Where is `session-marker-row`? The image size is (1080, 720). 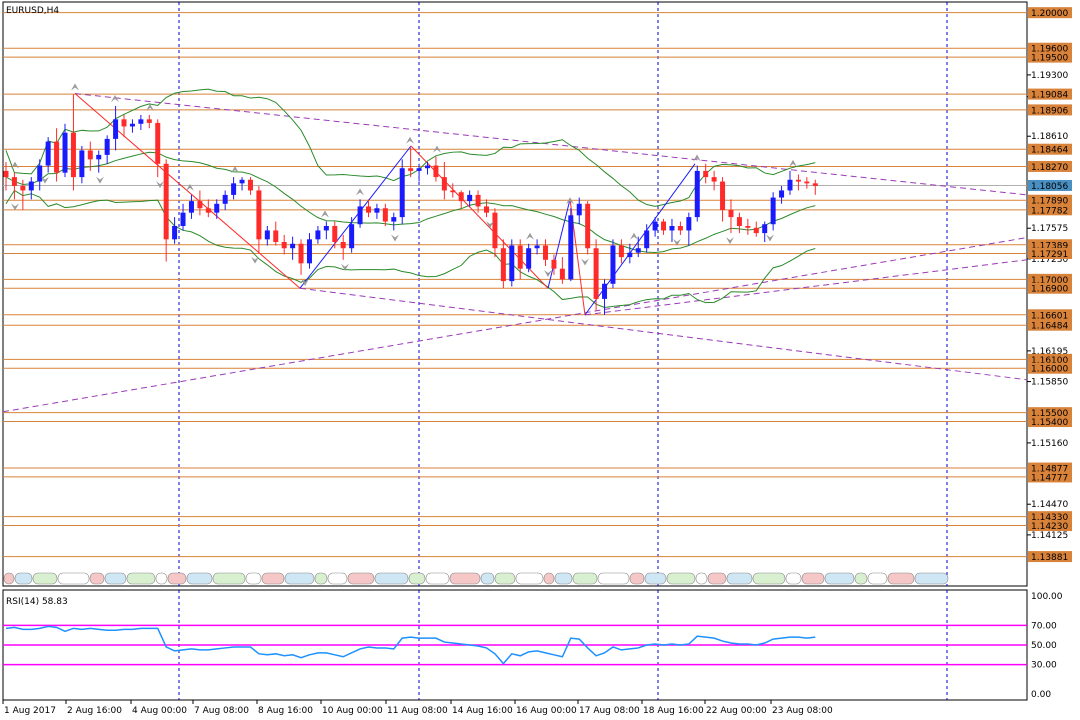
session-marker-row is located at coordinates (476, 578).